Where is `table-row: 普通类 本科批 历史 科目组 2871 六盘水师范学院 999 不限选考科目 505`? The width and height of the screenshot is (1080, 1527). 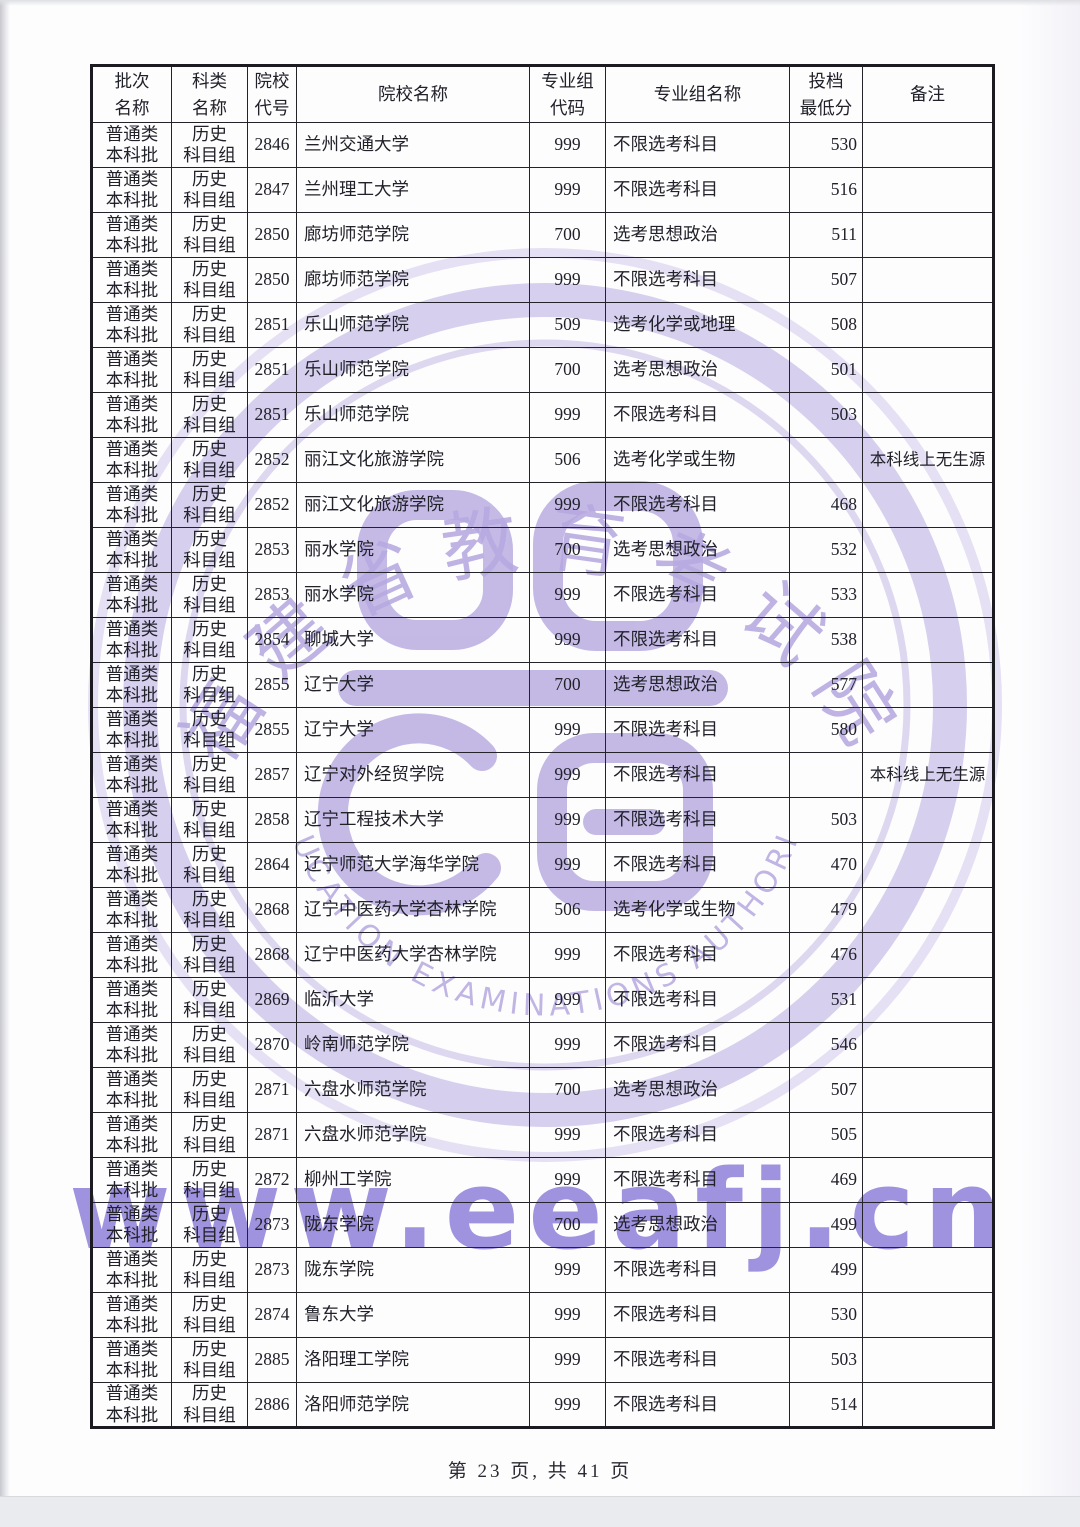
table-row: 普通类 本科批 历史 科目组 2871 六盘水师范学院 999 不限选考科目 505 is located at coordinates (542, 1135).